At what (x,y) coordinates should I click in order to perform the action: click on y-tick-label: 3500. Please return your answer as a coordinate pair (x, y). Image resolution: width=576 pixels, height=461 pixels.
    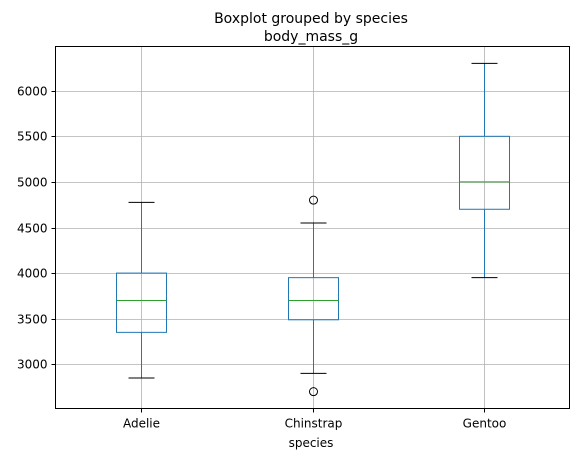
    Looking at the image, I should click on (32, 320).